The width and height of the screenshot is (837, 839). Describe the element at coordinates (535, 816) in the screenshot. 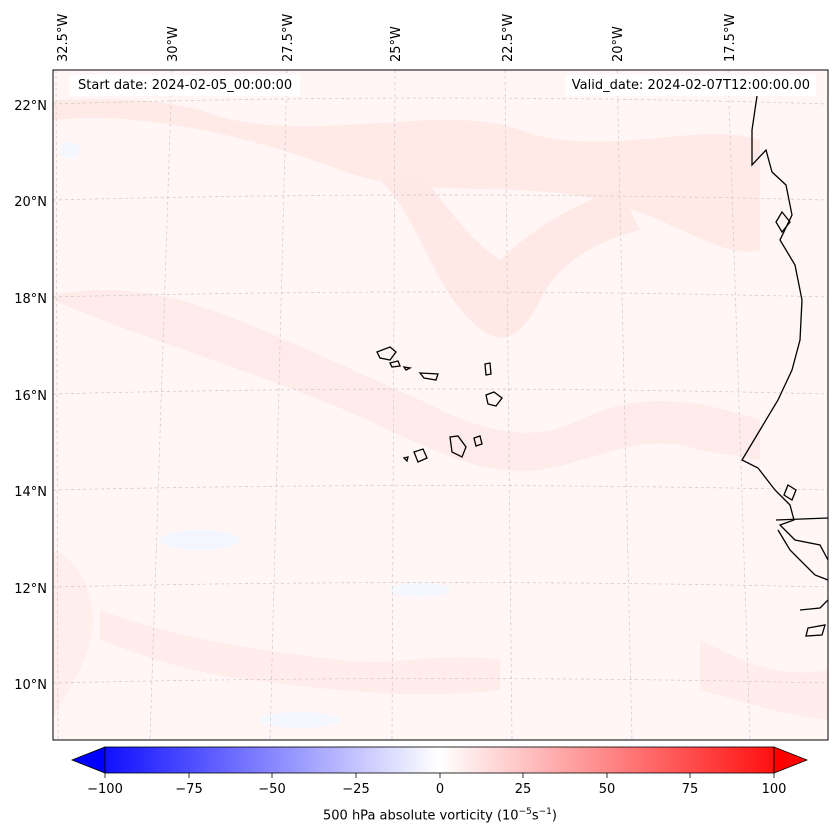

I see `colorbar-label-unit: s` at that location.